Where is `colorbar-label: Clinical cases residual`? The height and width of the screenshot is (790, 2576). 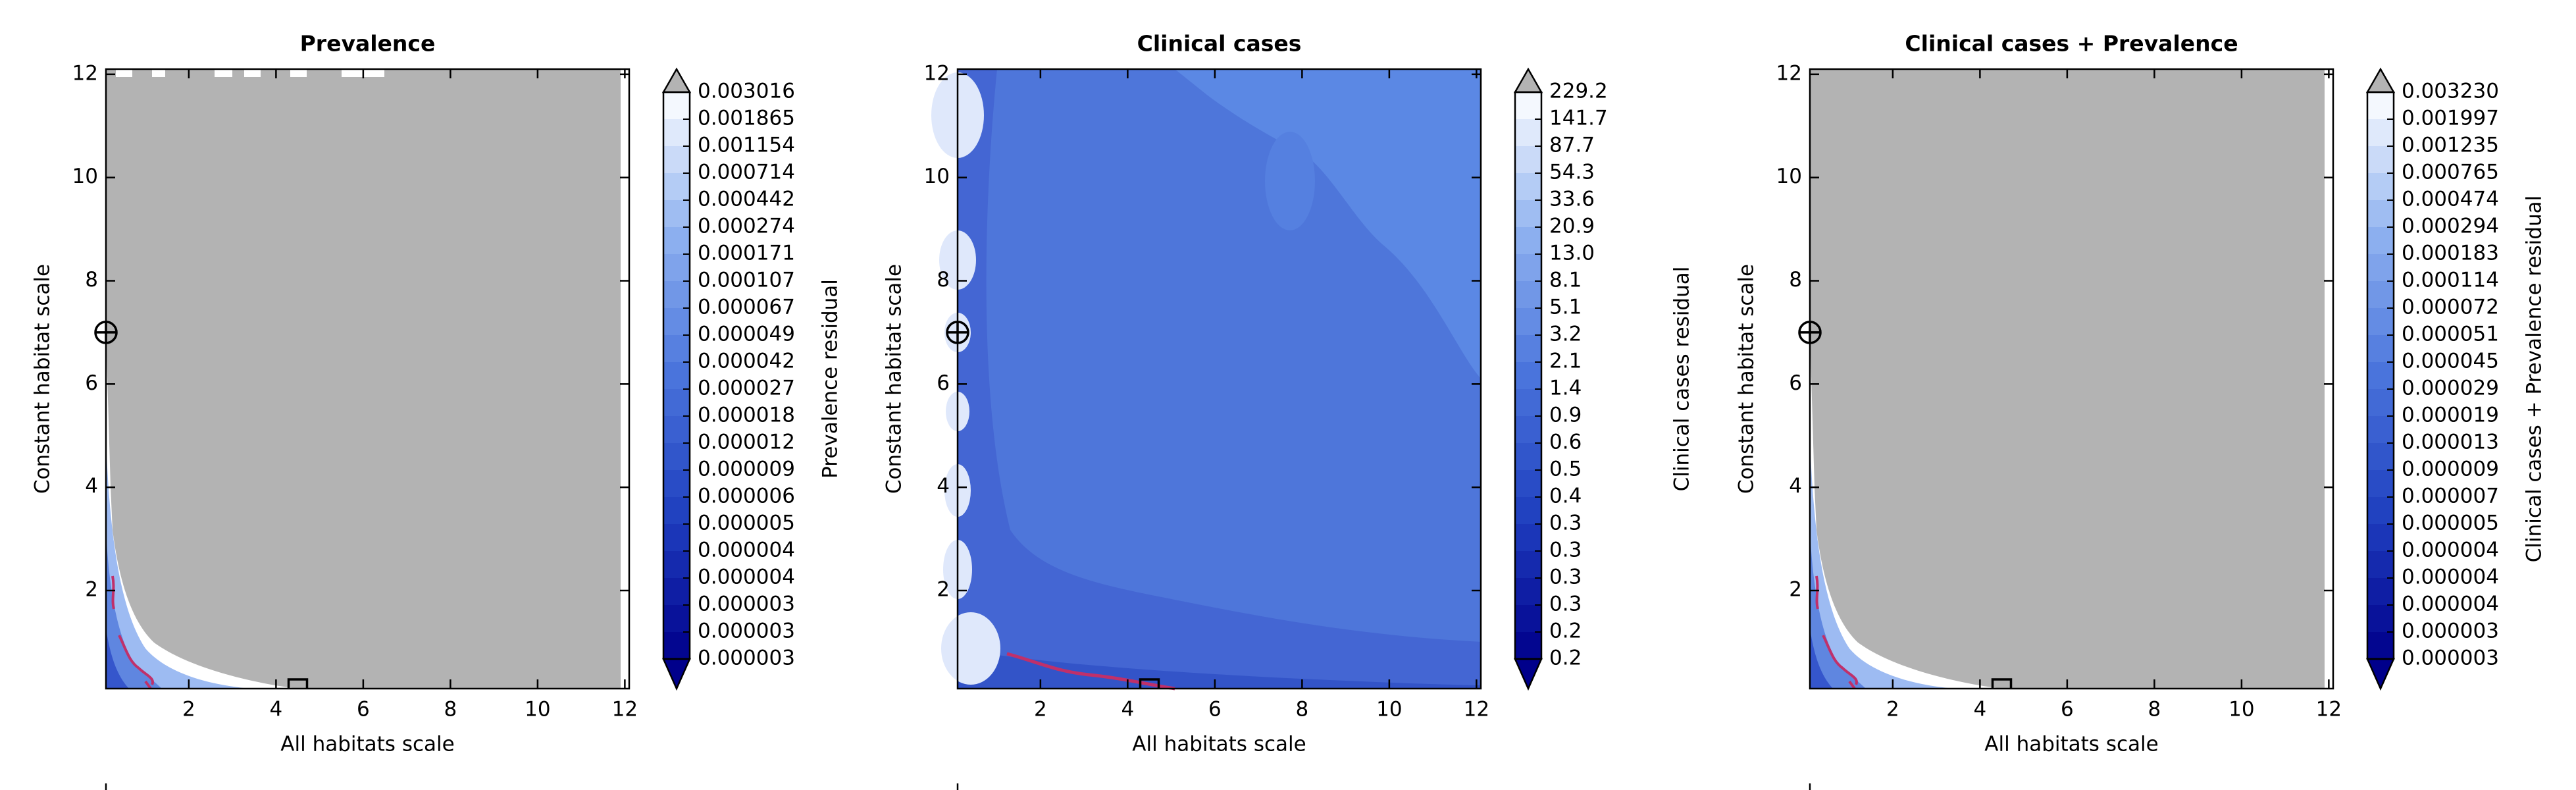 colorbar-label: Clinical cases residual is located at coordinates (1682, 380).